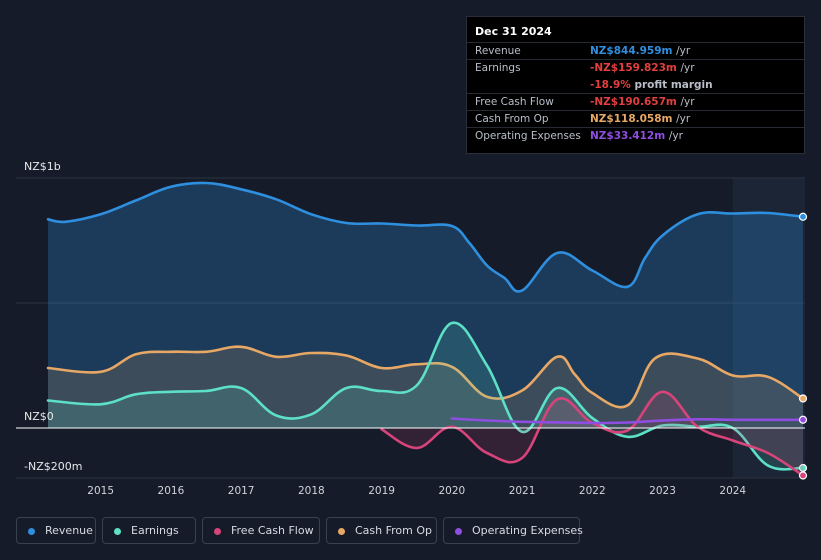  What do you see at coordinates (311, 491) in the screenshot?
I see `x-tick-label: 2018` at bounding box center [311, 491].